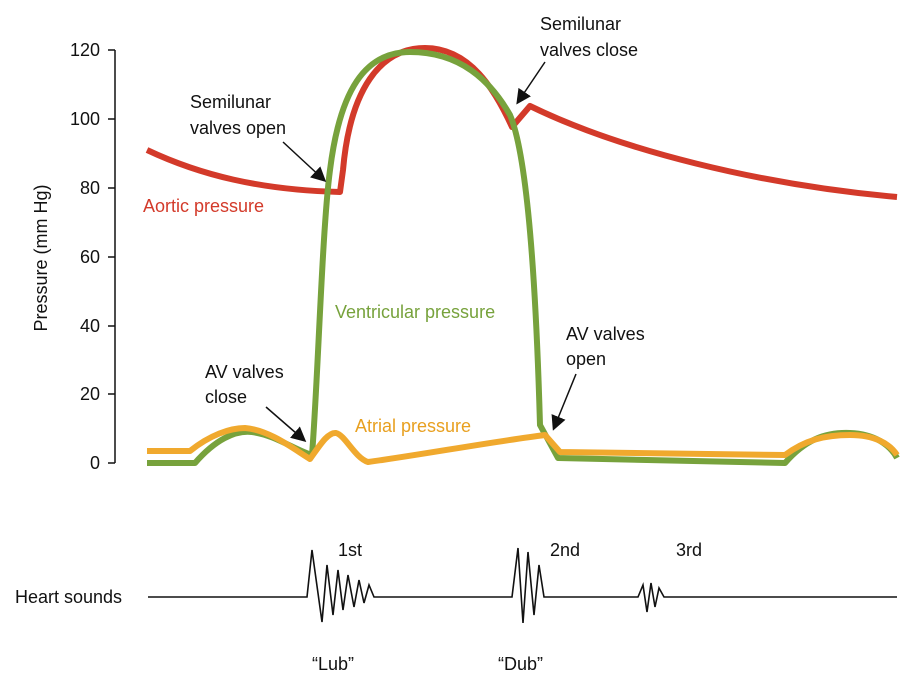 The height and width of the screenshot is (689, 912). Describe the element at coordinates (111, 256) in the screenshot. I see `y-ticks` at that location.